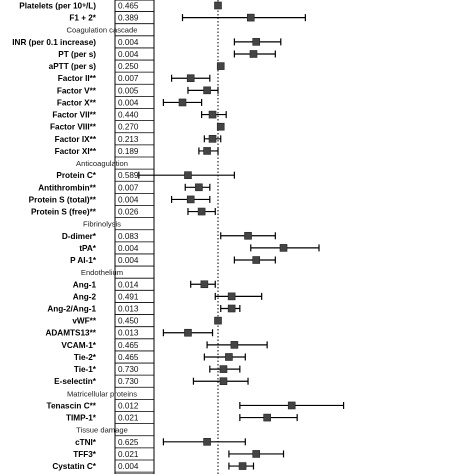 The width and height of the screenshot is (474, 474). I want to click on p-value: 0.270, so click(128, 127).